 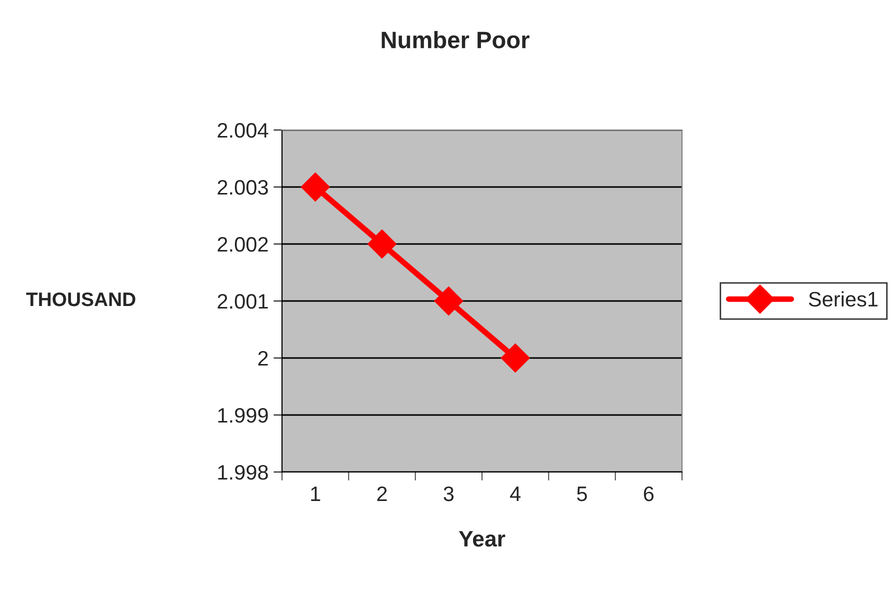 I want to click on y-tick-label: 2.002, so click(x=243, y=244).